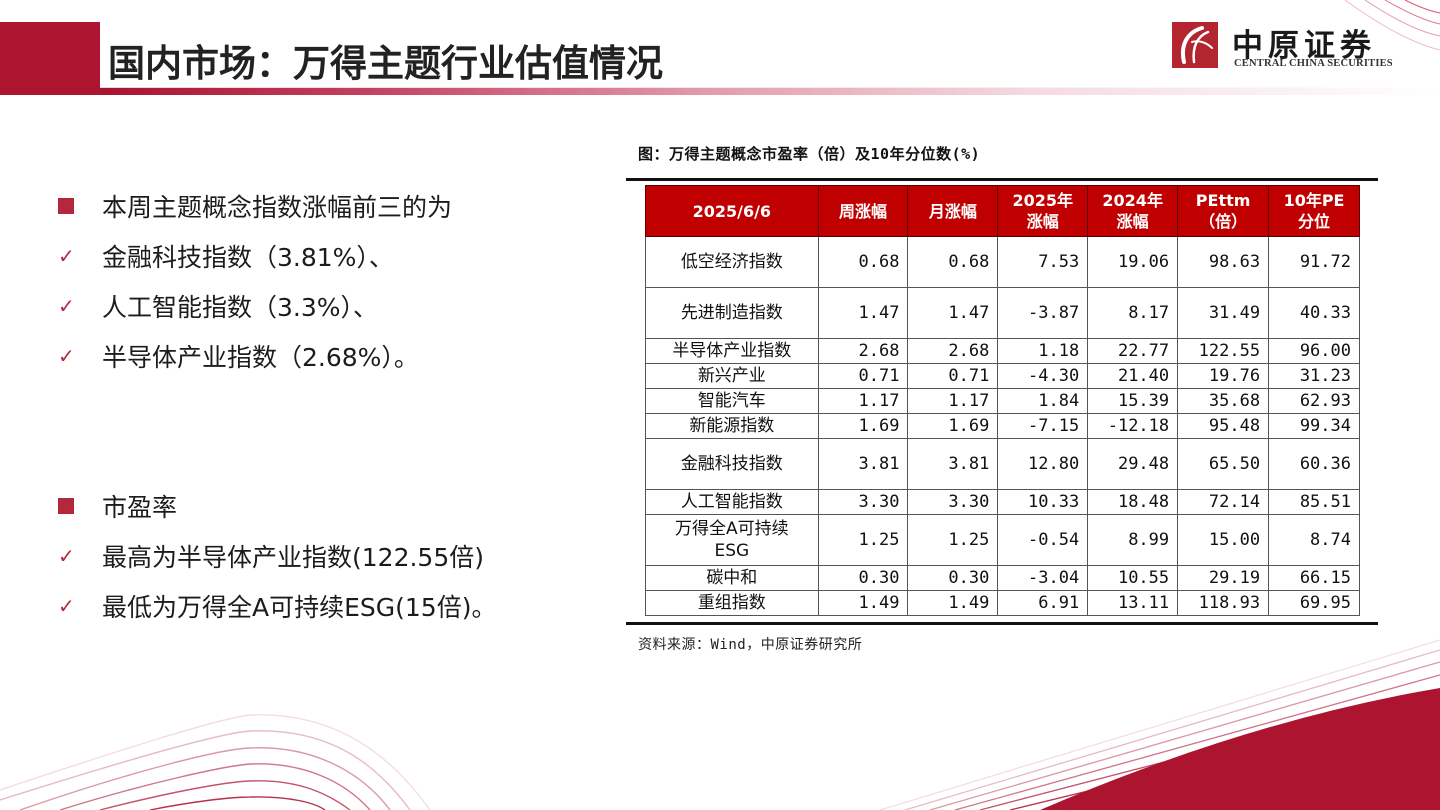 The width and height of the screenshot is (1440, 810). Describe the element at coordinates (732, 603) in the screenshot. I see `cell-name: 重组指数` at that location.